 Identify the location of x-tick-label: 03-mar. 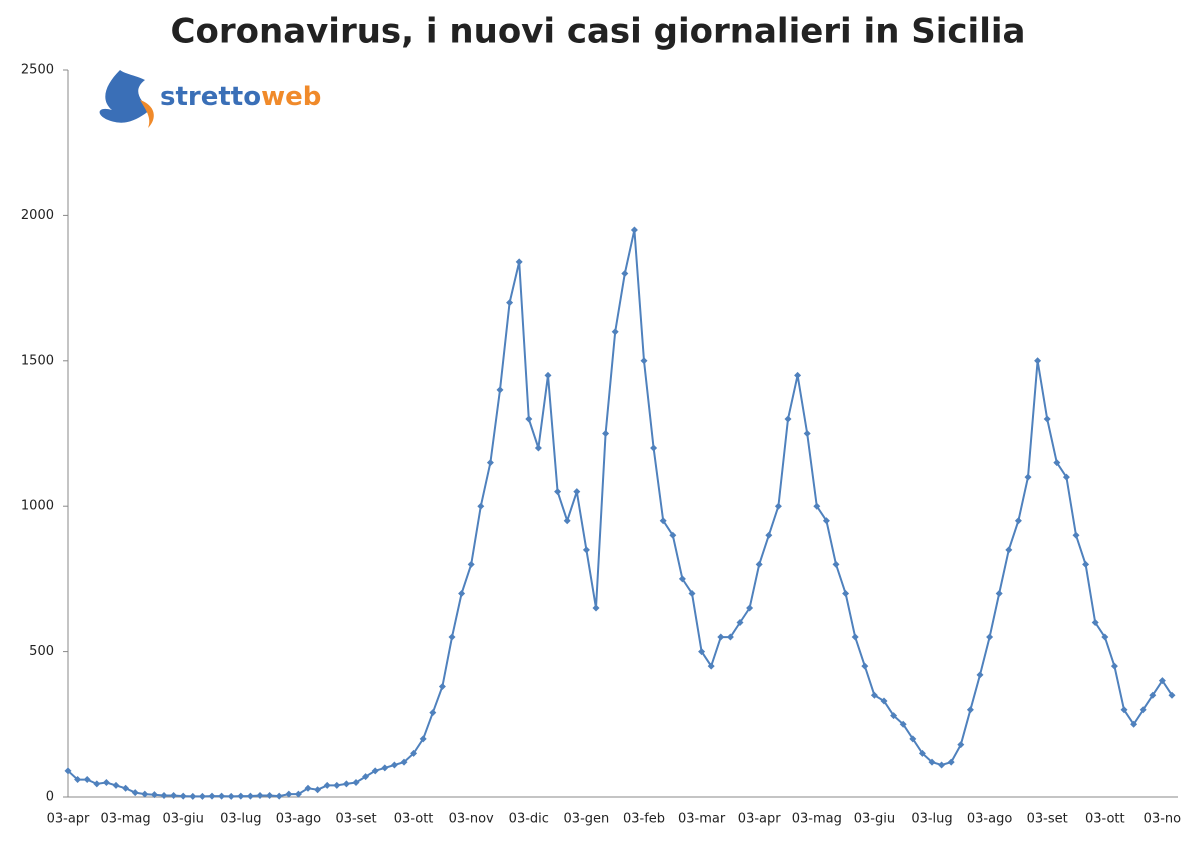
(702, 819).